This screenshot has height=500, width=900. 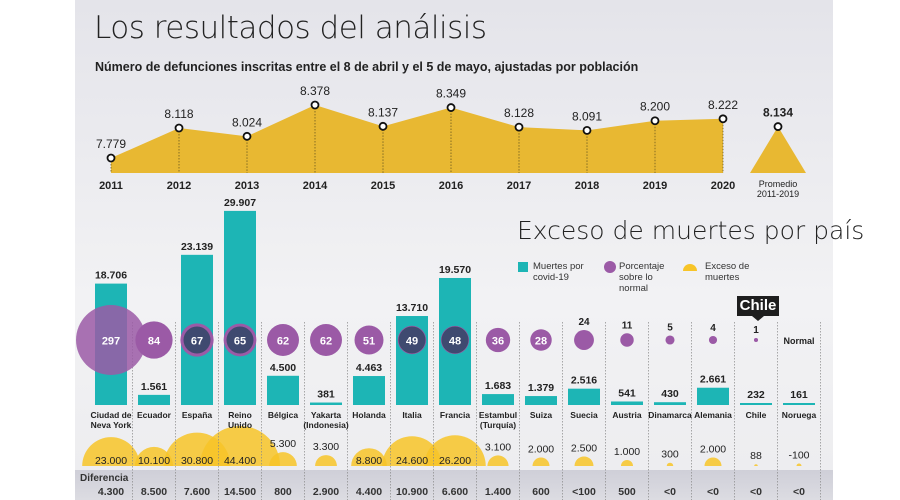 I want to click on covid-value-label: 19.570, so click(x=455, y=270).